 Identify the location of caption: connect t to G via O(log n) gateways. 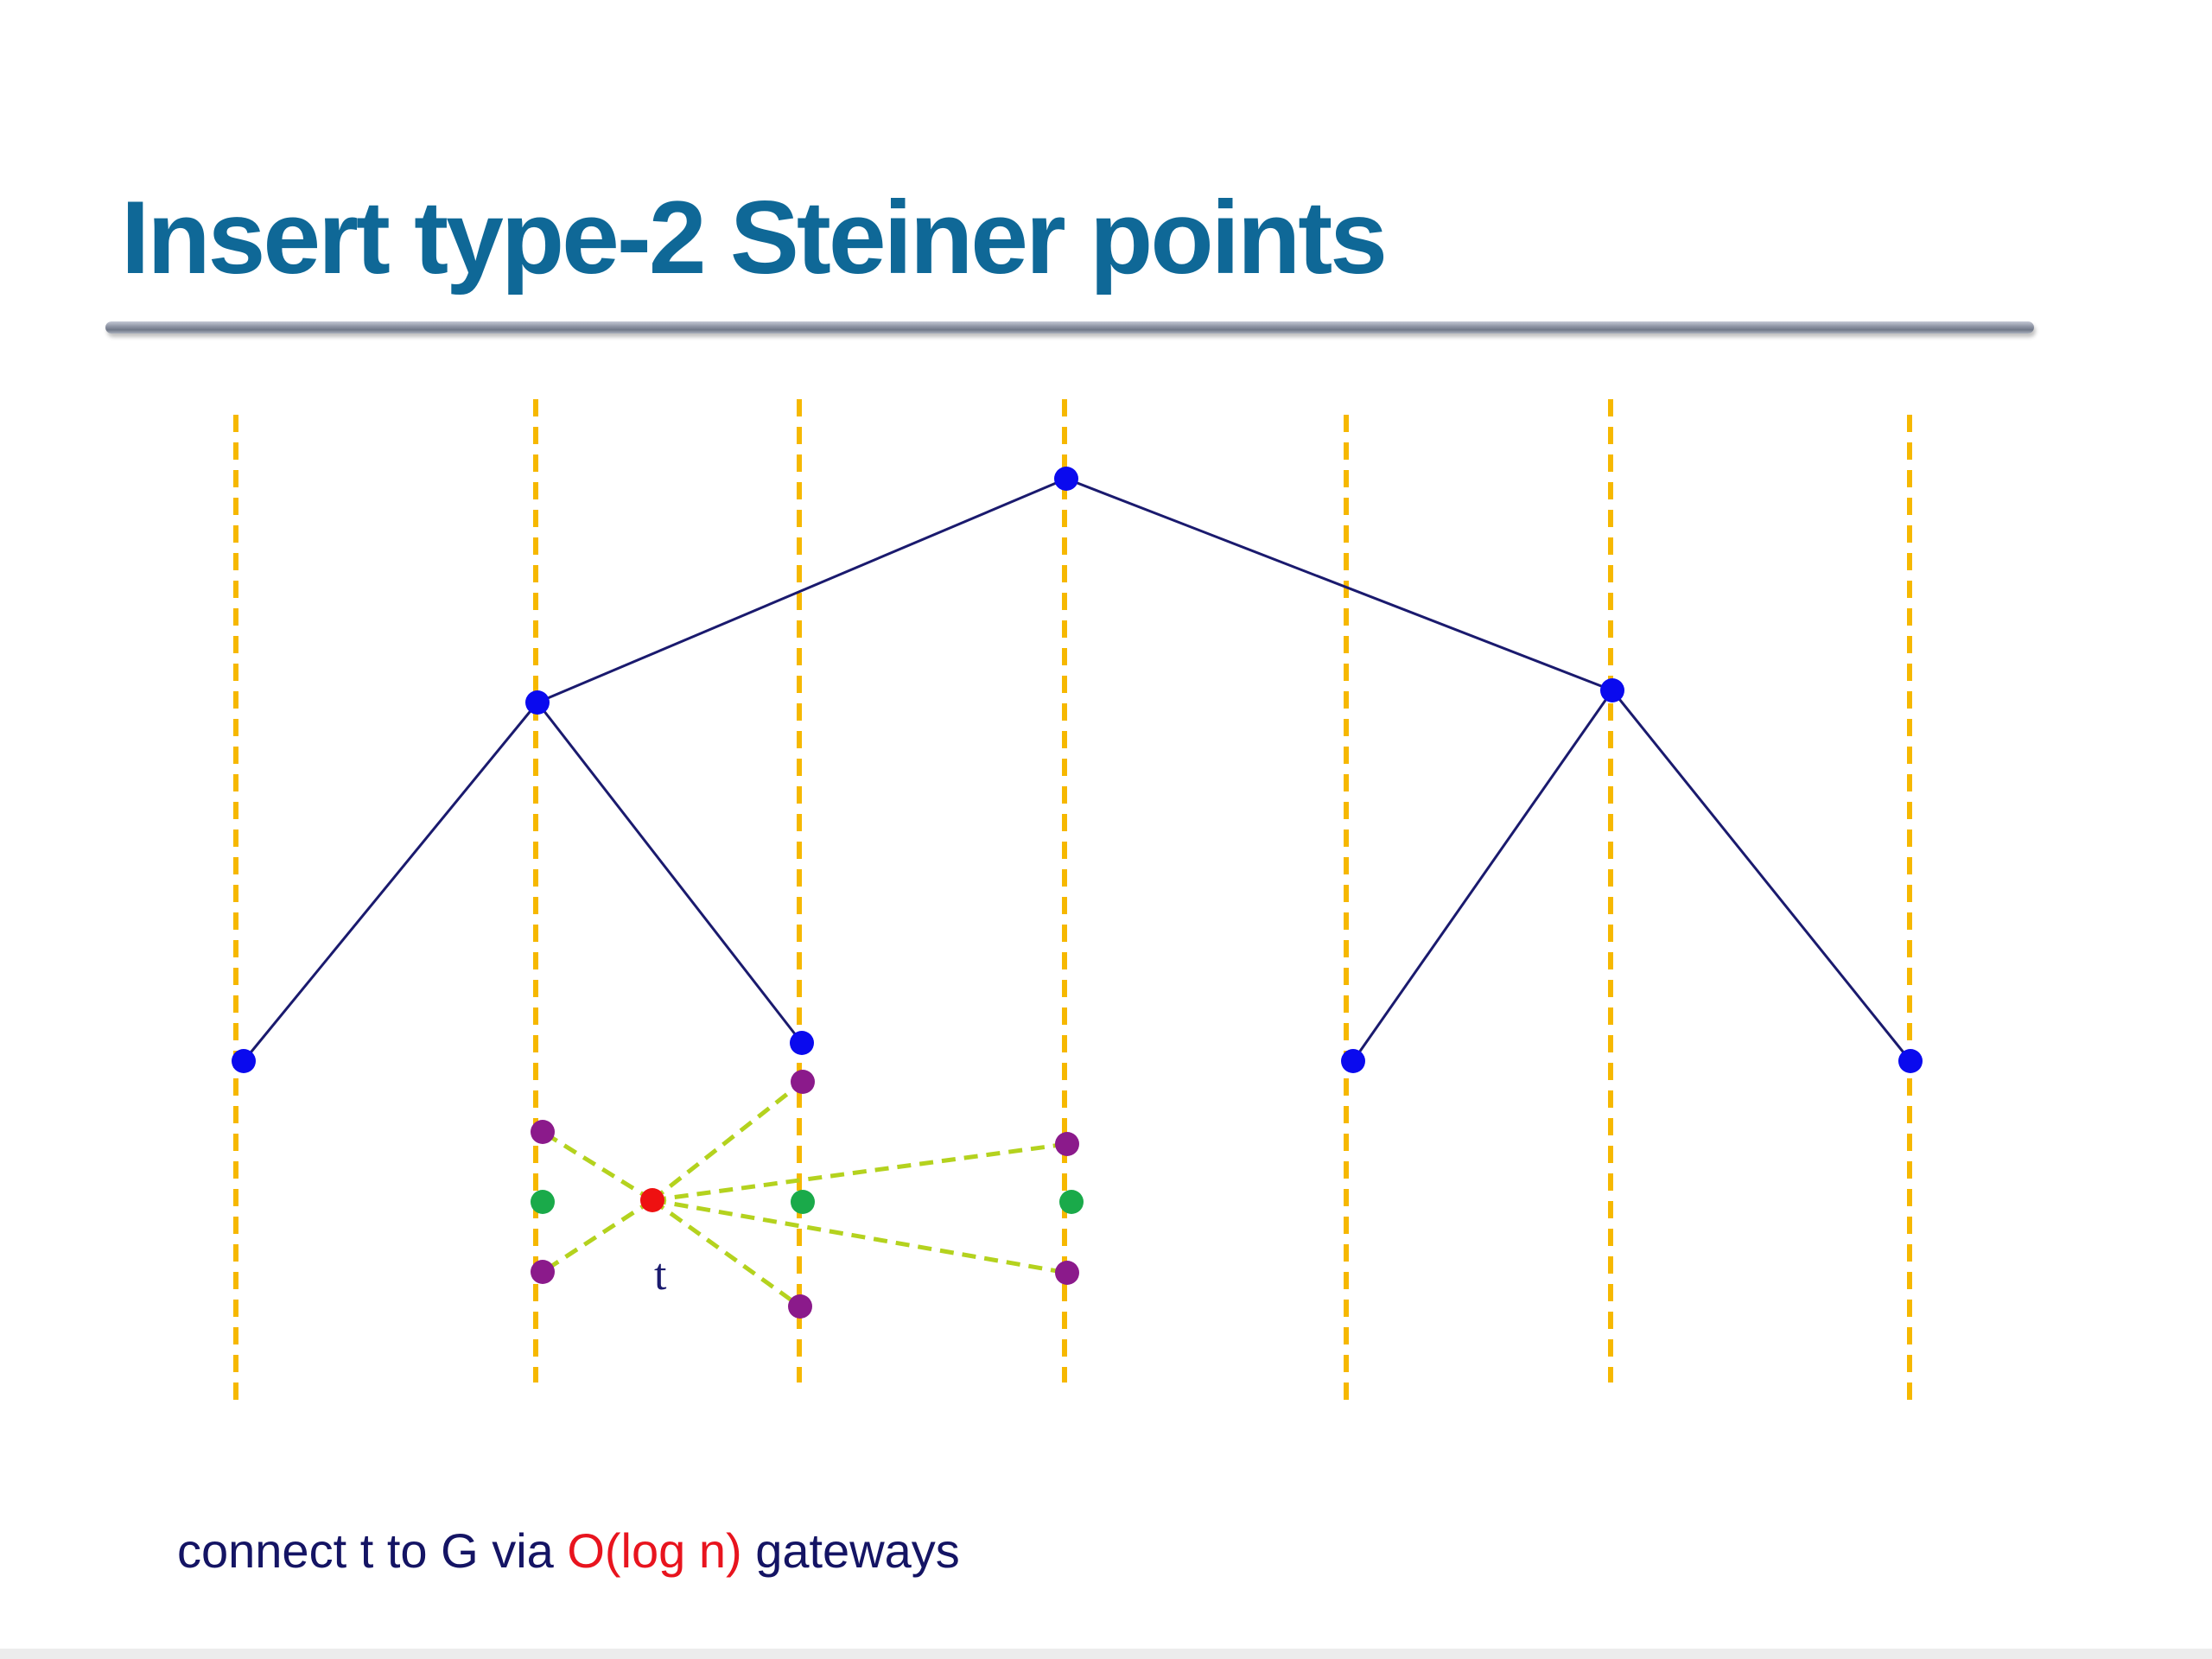
(568, 1550).